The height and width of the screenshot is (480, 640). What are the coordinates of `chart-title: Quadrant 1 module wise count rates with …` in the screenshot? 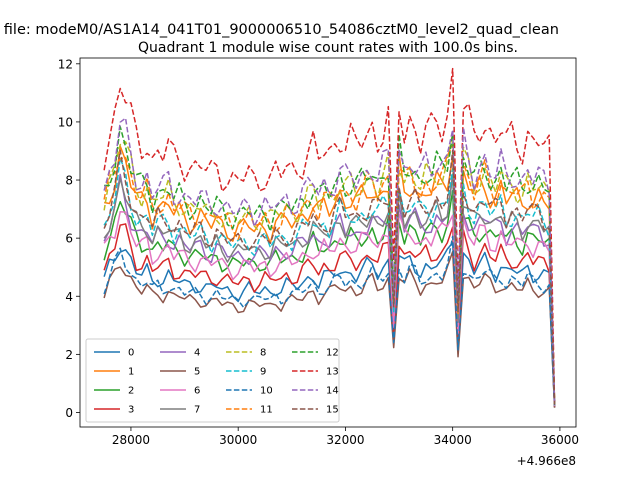 It's located at (328, 48).